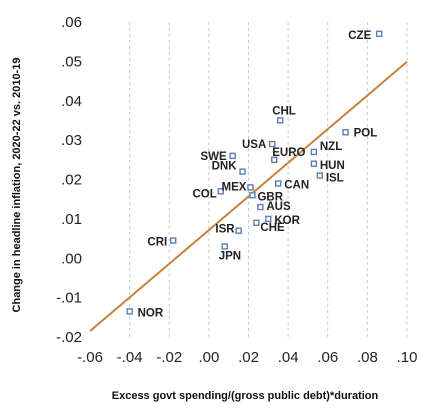 This screenshot has height=408, width=421. I want to click on y-tick-label: -.01, so click(69, 298).